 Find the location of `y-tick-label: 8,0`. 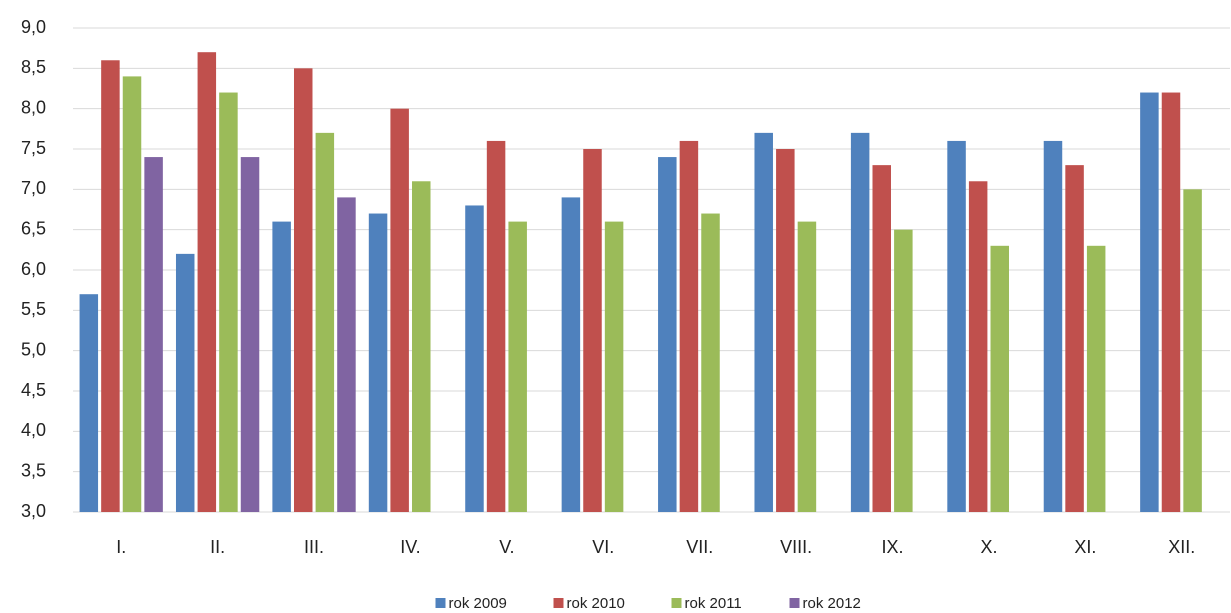

y-tick-label: 8,0 is located at coordinates (33, 107).